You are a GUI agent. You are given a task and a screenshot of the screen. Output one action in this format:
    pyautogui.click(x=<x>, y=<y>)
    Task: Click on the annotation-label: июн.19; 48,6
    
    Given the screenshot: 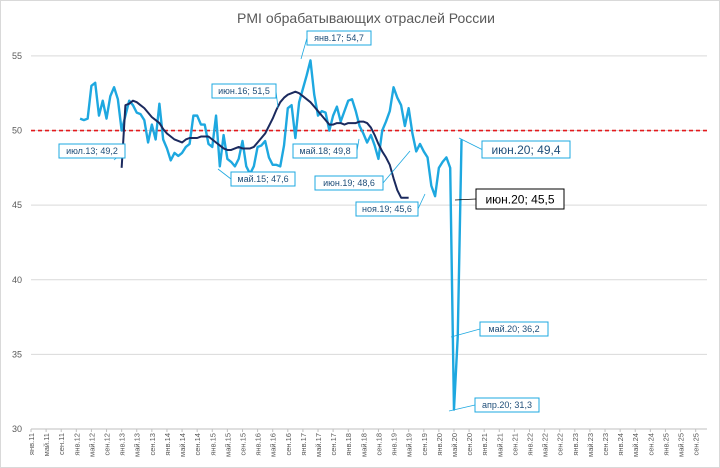 What is the action you would take?
    pyautogui.click(x=349, y=183)
    